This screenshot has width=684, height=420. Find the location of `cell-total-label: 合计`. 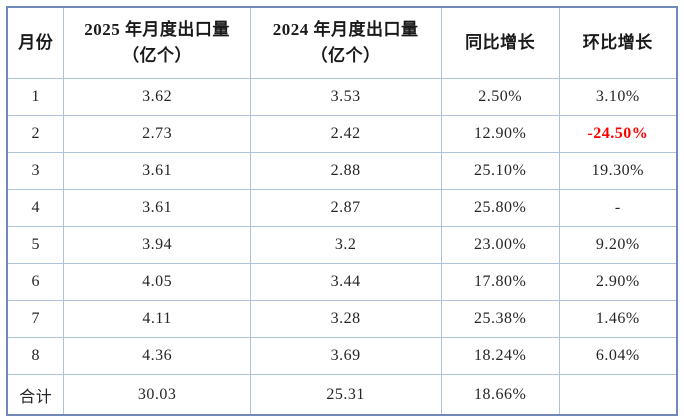

cell-total-label: 合计 is located at coordinates (35, 395).